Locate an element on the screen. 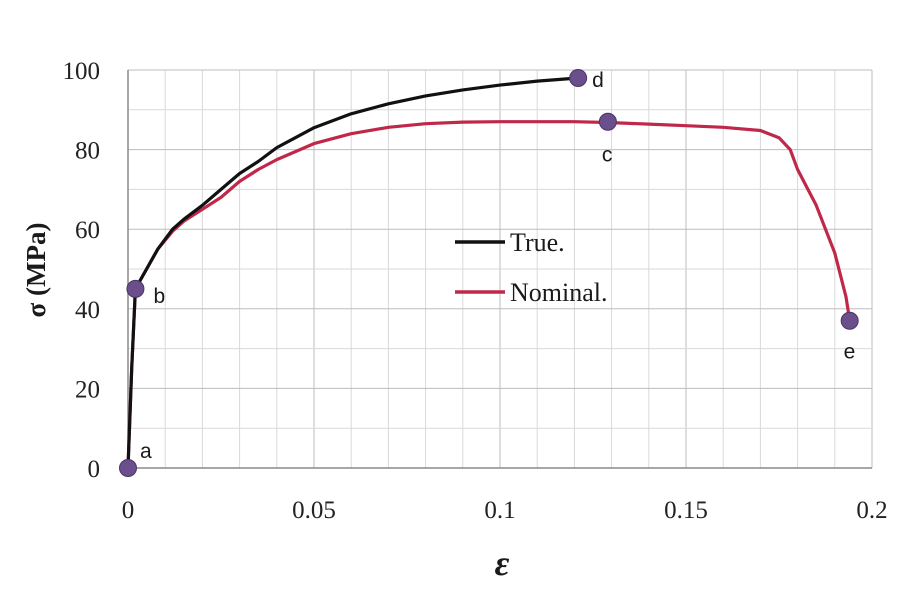 The width and height of the screenshot is (900, 600). x-tick-labels: 0 0.05 0.1 0.15 0.2 is located at coordinates (505, 510).